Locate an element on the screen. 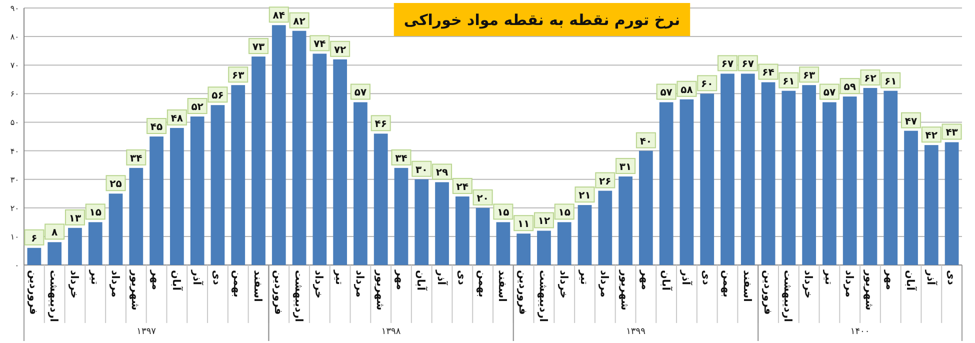 The width and height of the screenshot is (975, 343). y-tick-label: ۴۰ is located at coordinates (14, 151).